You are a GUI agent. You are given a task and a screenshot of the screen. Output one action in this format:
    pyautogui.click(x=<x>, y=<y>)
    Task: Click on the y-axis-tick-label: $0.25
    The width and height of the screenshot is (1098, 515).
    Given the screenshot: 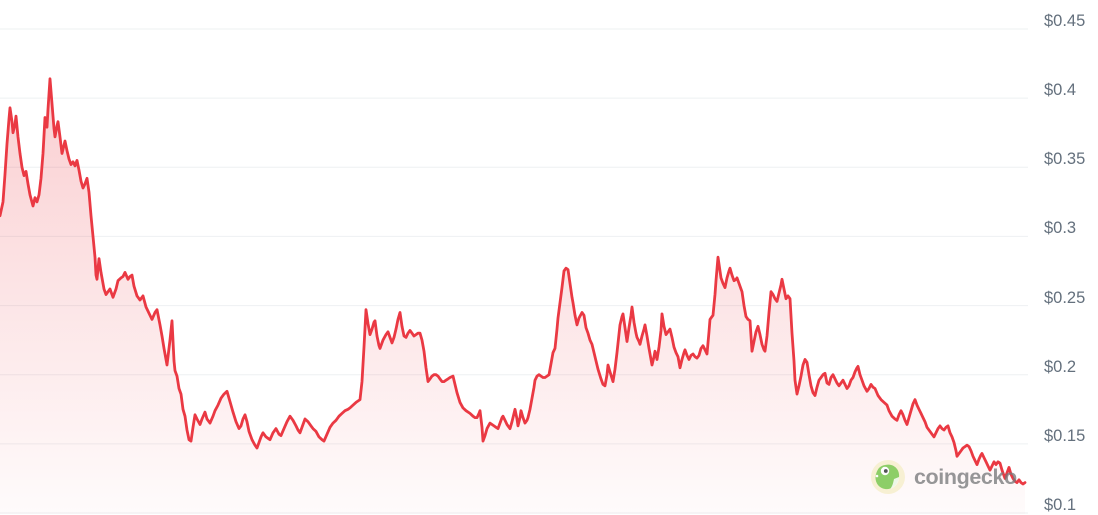 What is the action you would take?
    pyautogui.click(x=1065, y=297)
    